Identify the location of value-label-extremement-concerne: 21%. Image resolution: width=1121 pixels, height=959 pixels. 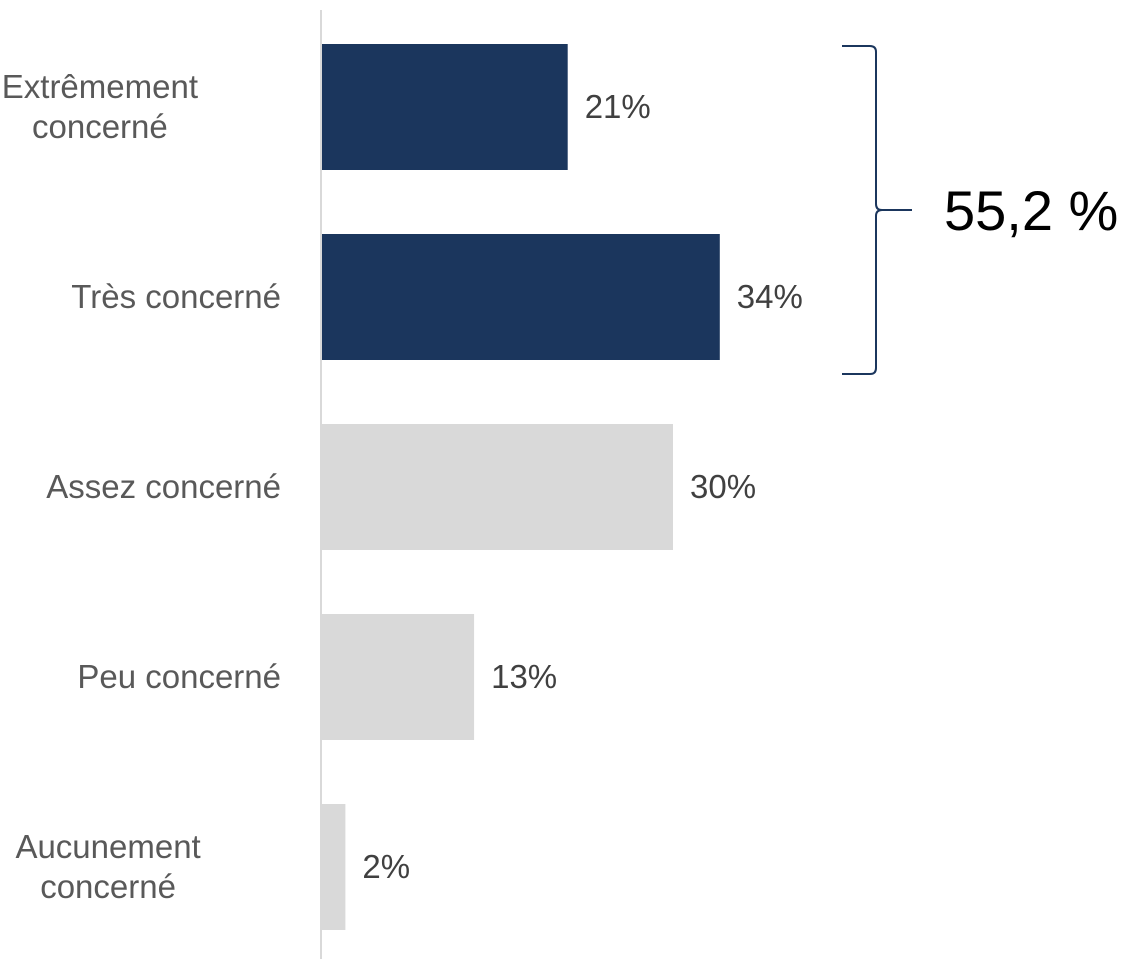
(618, 106).